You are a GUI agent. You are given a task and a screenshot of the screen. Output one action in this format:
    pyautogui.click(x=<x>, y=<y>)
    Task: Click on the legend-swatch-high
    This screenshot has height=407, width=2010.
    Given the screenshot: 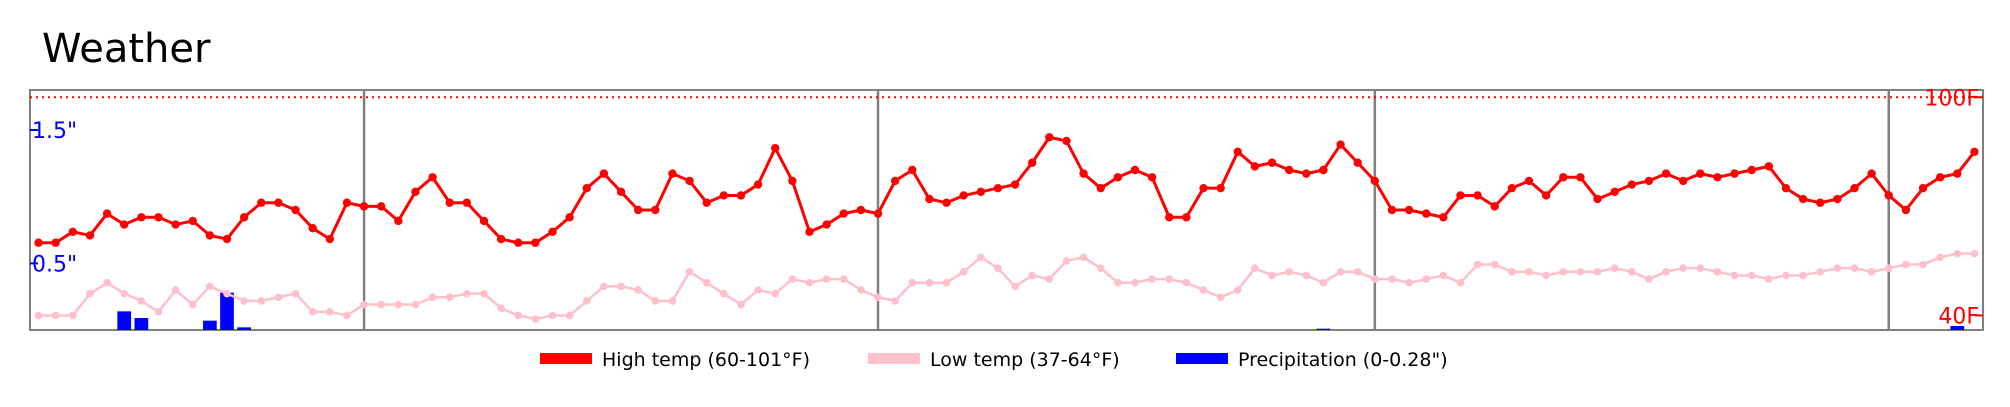 What is the action you would take?
    pyautogui.click(x=566, y=358)
    